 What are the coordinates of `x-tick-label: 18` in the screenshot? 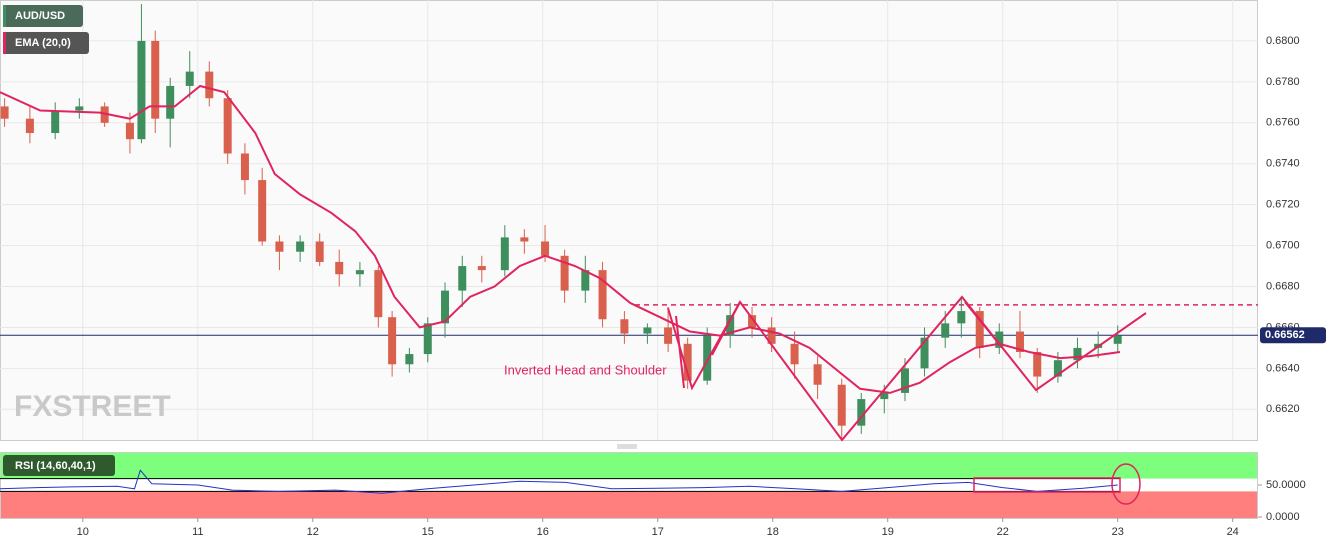 It's located at (773, 532).